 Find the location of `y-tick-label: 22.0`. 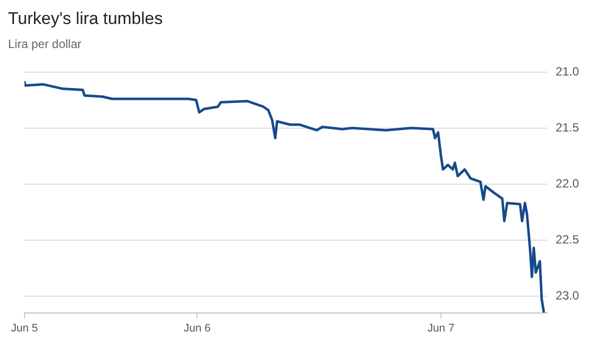

y-tick-label: 22.0 is located at coordinates (568, 183).